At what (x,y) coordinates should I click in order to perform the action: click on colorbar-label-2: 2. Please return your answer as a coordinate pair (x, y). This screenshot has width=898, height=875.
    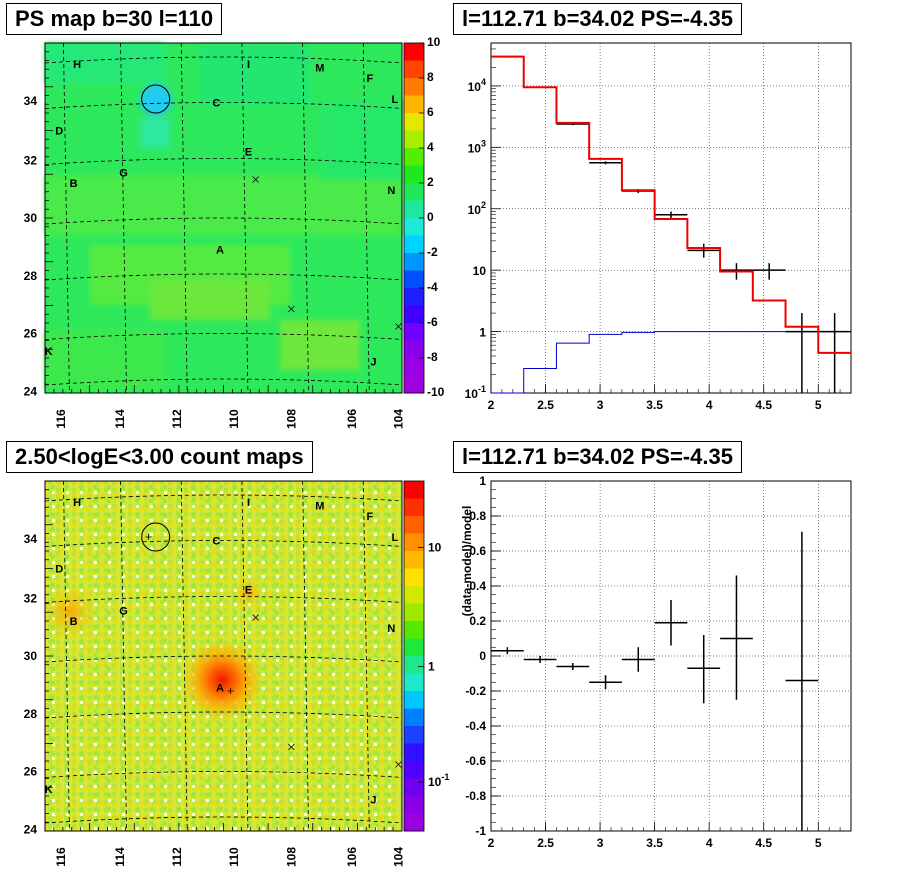
    Looking at the image, I should click on (430, 182).